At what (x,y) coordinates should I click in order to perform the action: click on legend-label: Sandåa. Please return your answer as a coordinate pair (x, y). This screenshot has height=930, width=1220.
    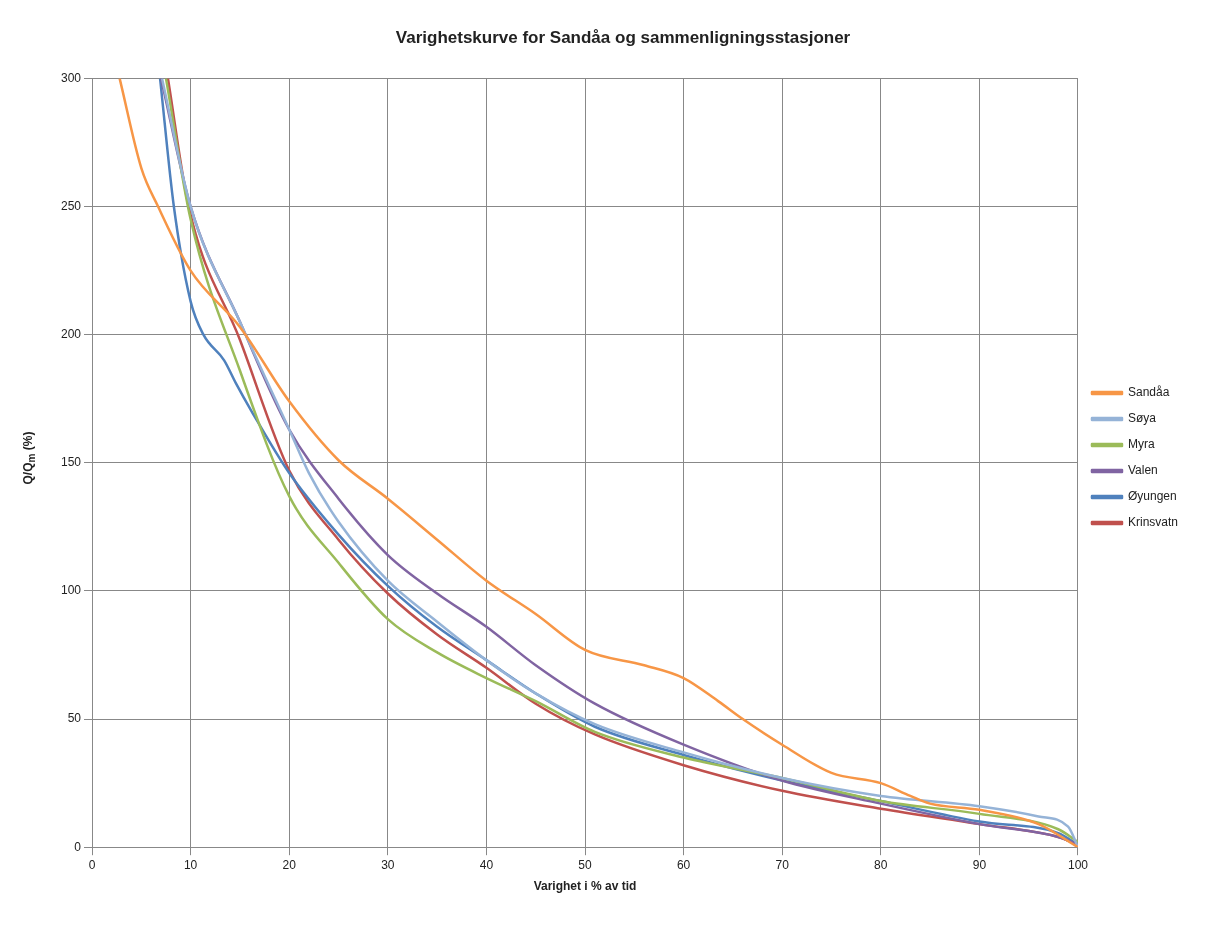
    Looking at the image, I should click on (1148, 392).